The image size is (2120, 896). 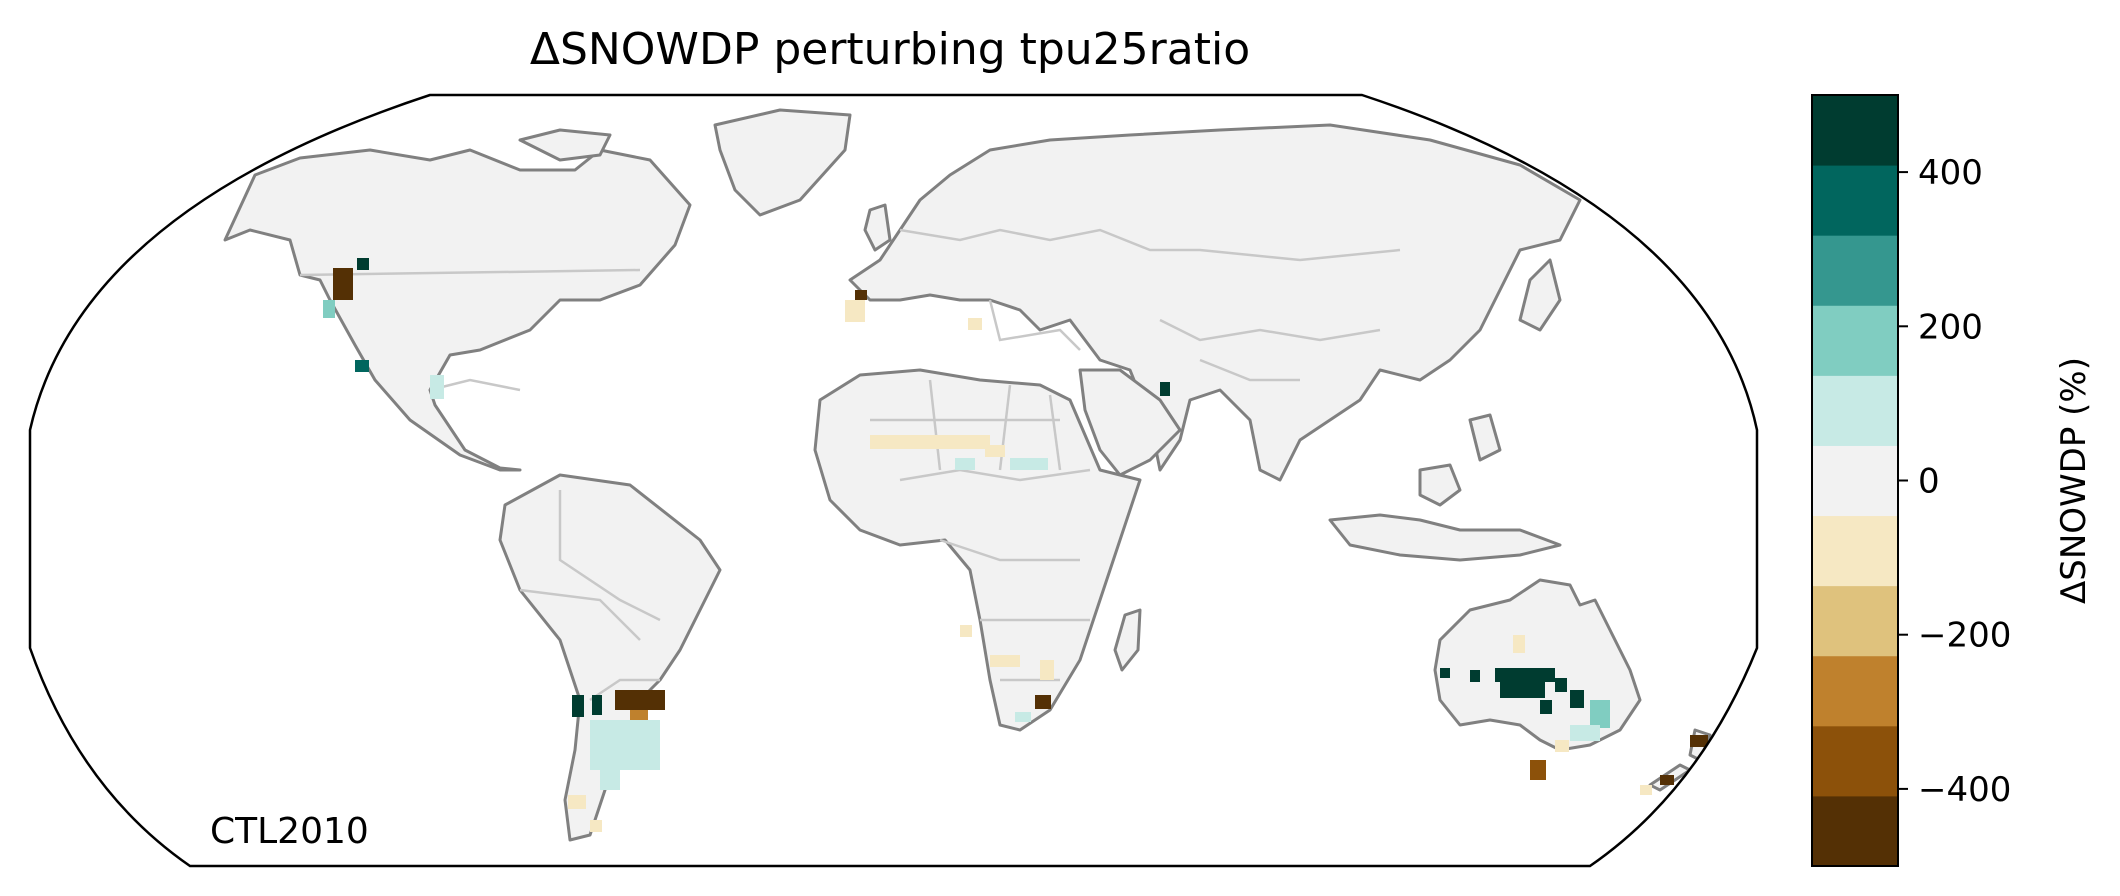 I want to click on panel-label: CTL2010, so click(x=289, y=831).